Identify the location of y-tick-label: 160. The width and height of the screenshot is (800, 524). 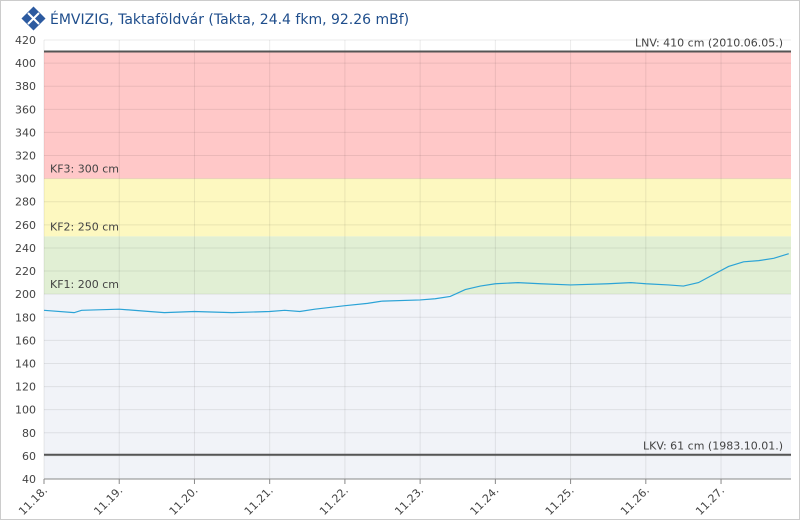
(25, 340).